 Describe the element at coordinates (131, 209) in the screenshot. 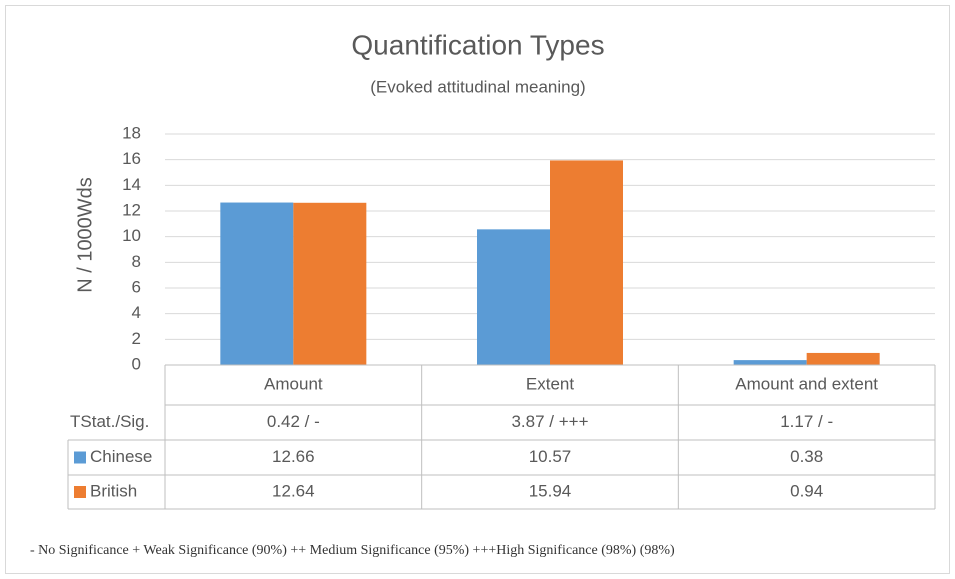

I see `y-tick-label: 12` at that location.